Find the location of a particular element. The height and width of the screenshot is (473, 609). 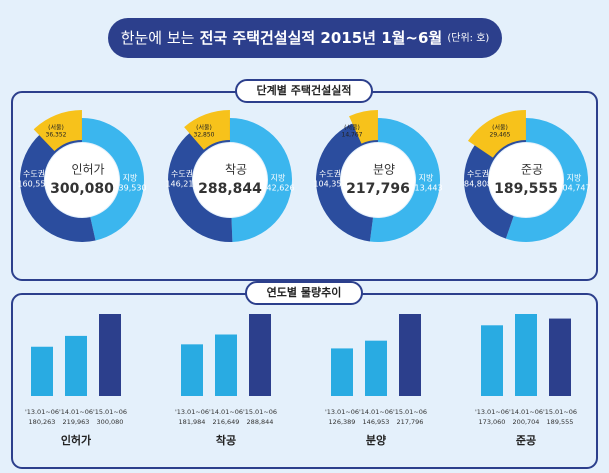

bar-value: 126,389 is located at coordinates (342, 422).